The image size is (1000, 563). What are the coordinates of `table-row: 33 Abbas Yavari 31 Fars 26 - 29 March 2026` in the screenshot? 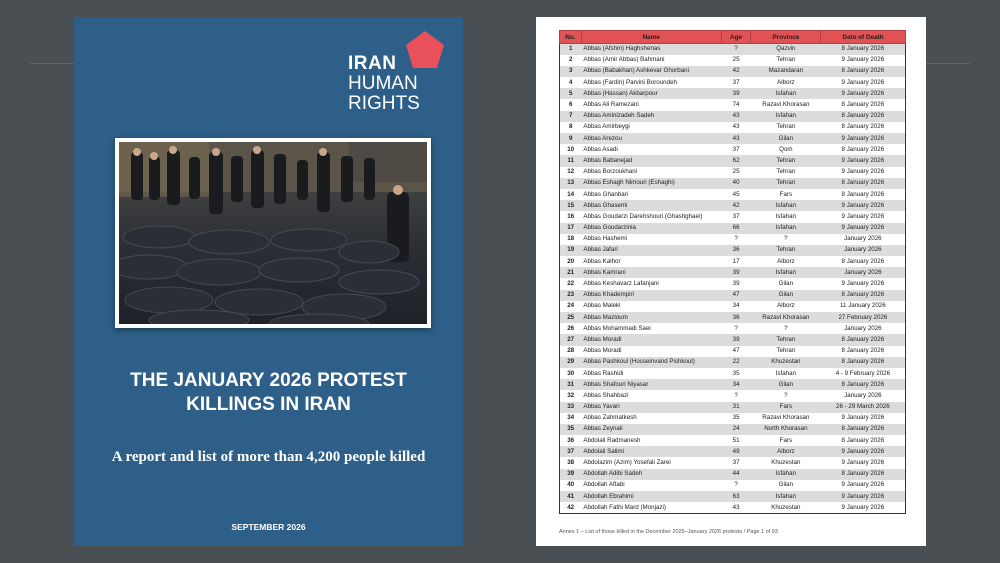 It's located at (732, 407).